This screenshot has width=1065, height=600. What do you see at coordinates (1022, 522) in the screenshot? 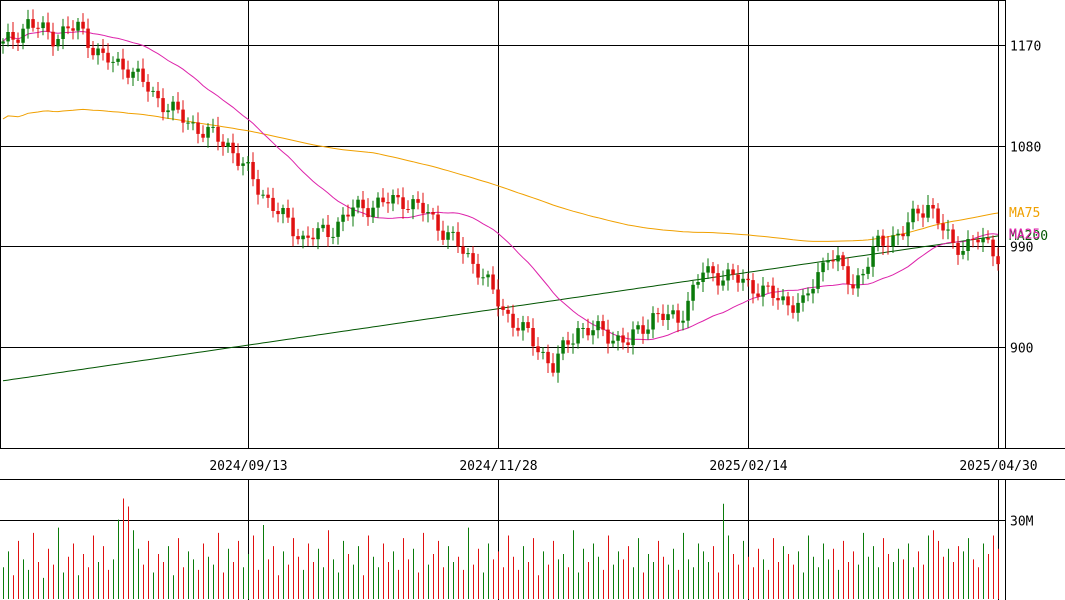
I see `volume-tick-label: 30M` at bounding box center [1022, 522].